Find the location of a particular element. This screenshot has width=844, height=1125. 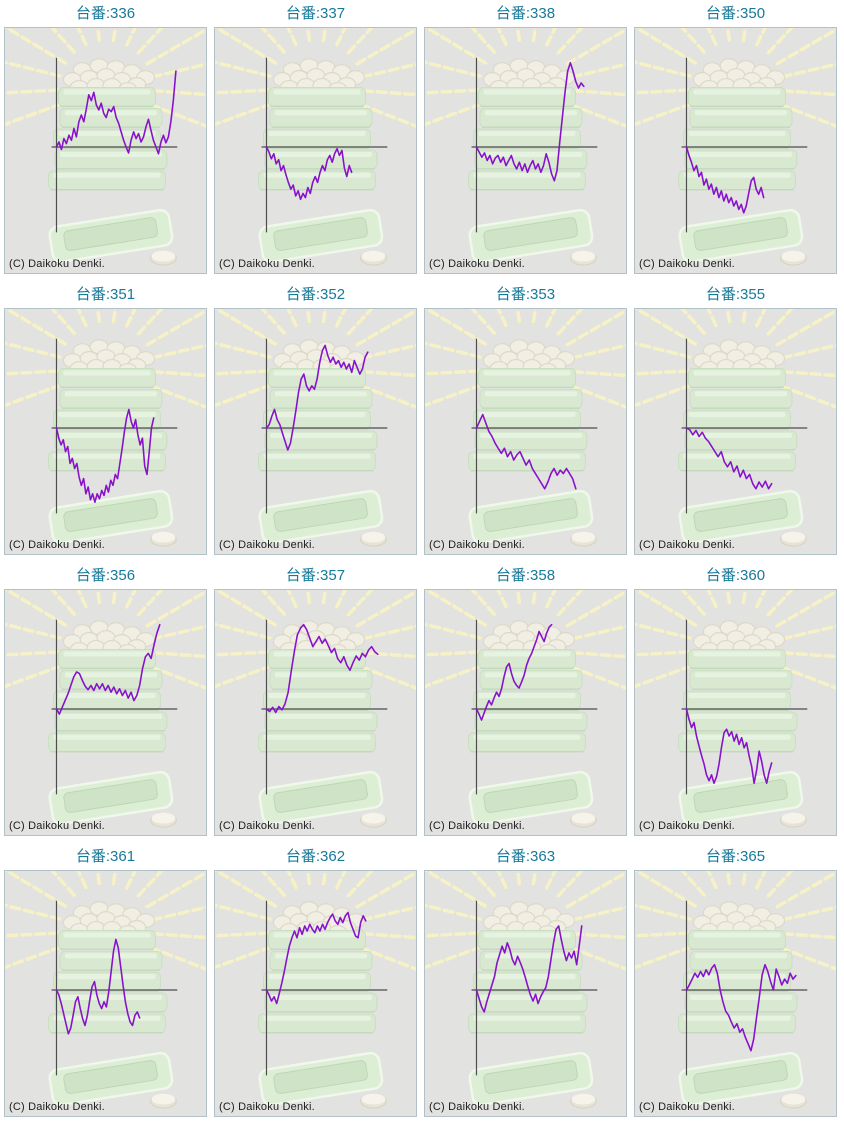

chart-cell: 台番:365 (C) Daikoku Denki. is located at coordinates (735, 981).